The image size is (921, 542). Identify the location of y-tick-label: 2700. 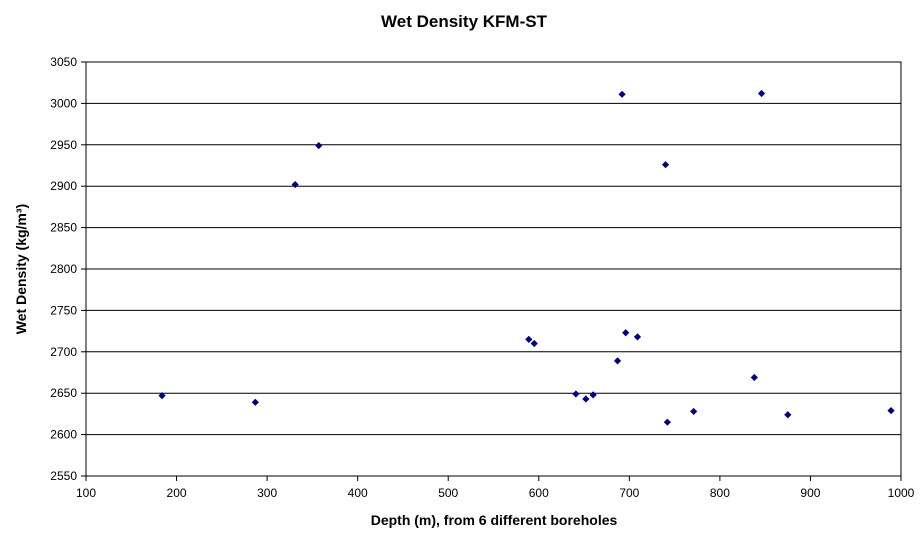
(63, 352).